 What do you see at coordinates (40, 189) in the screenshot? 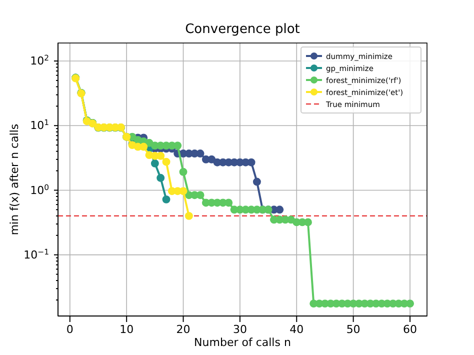
I see `y-tick-label: 10$^{0}$` at bounding box center [40, 189].